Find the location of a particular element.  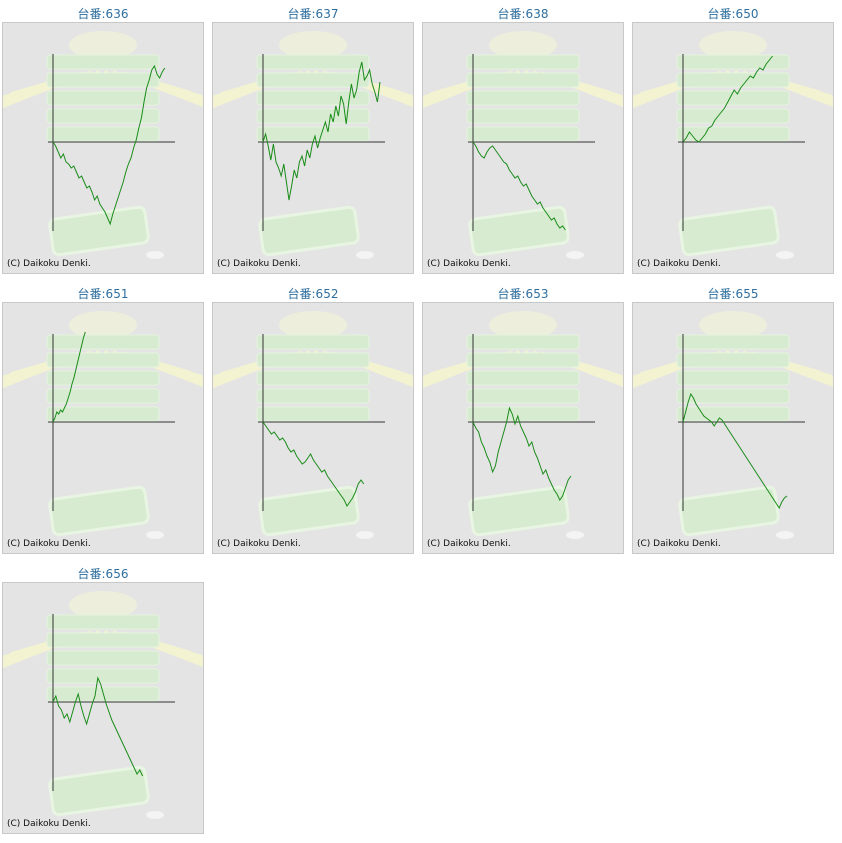

chart-card: 台番:652 (C) Daikoku Denki. is located at coordinates (313, 419).